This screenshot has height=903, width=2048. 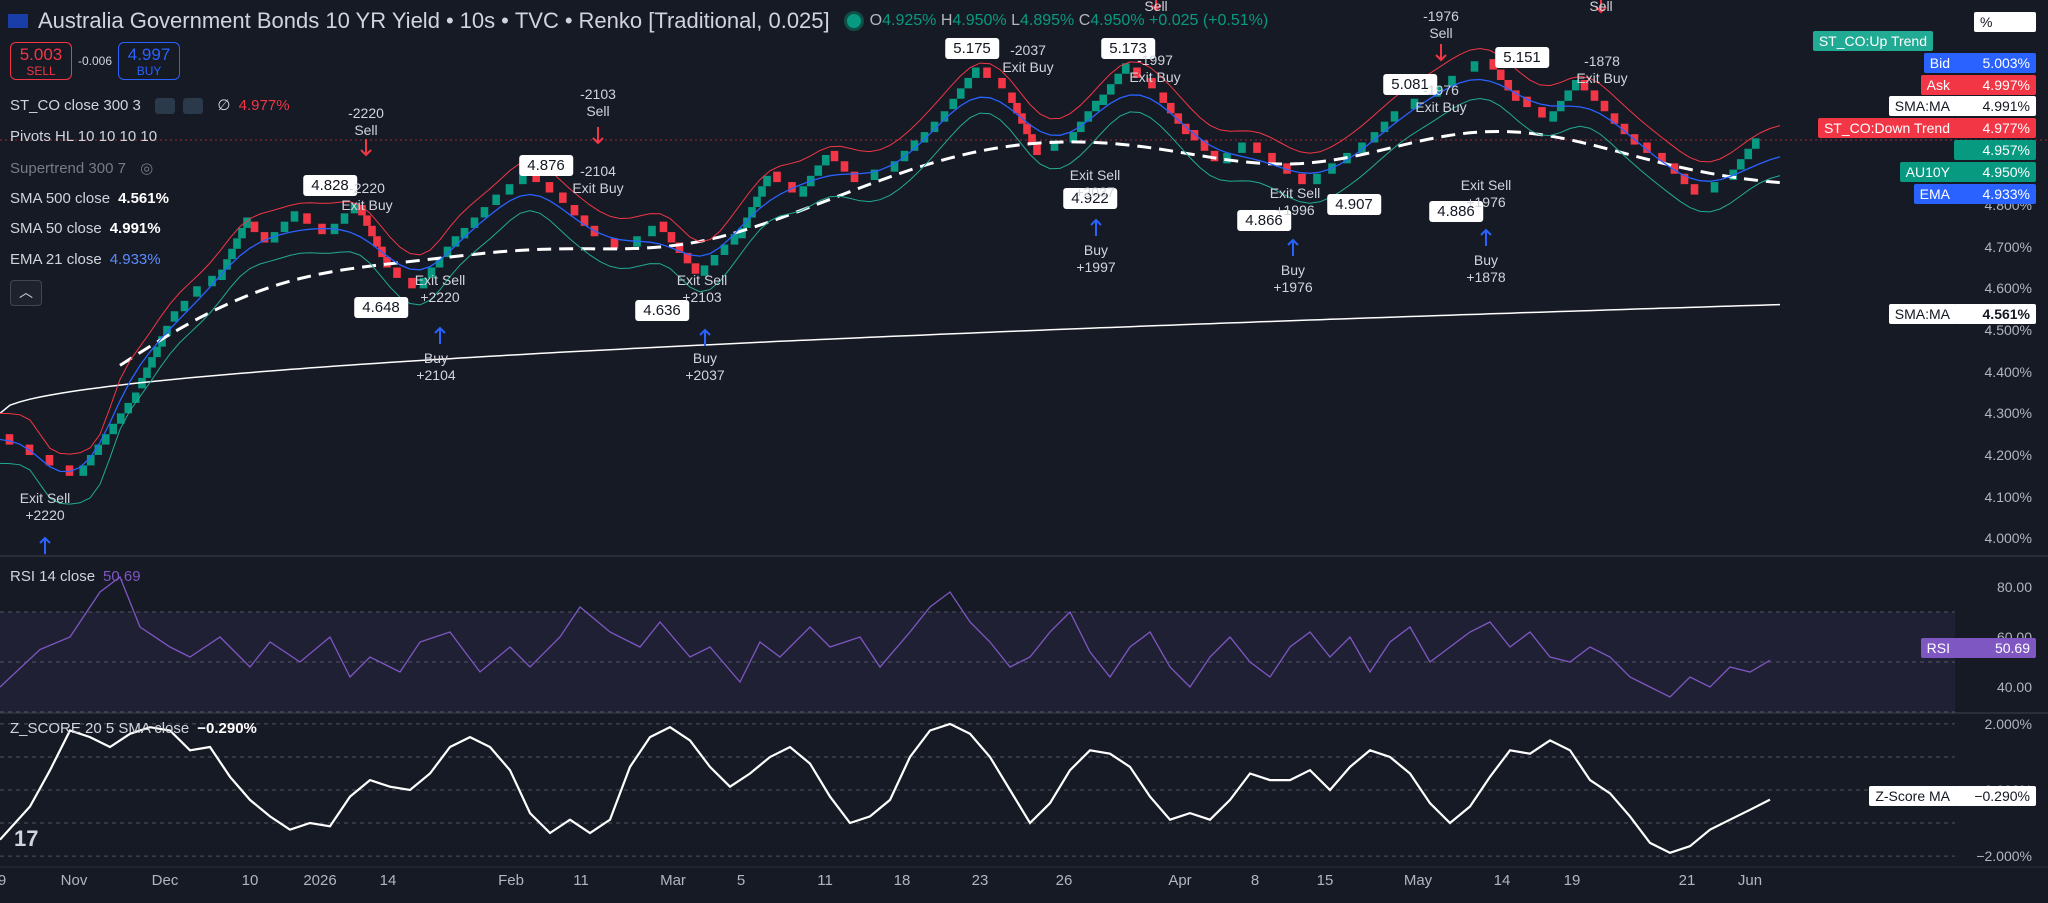 I want to click on signal-label: -2037 Exit Buy, so click(x=1028, y=58).